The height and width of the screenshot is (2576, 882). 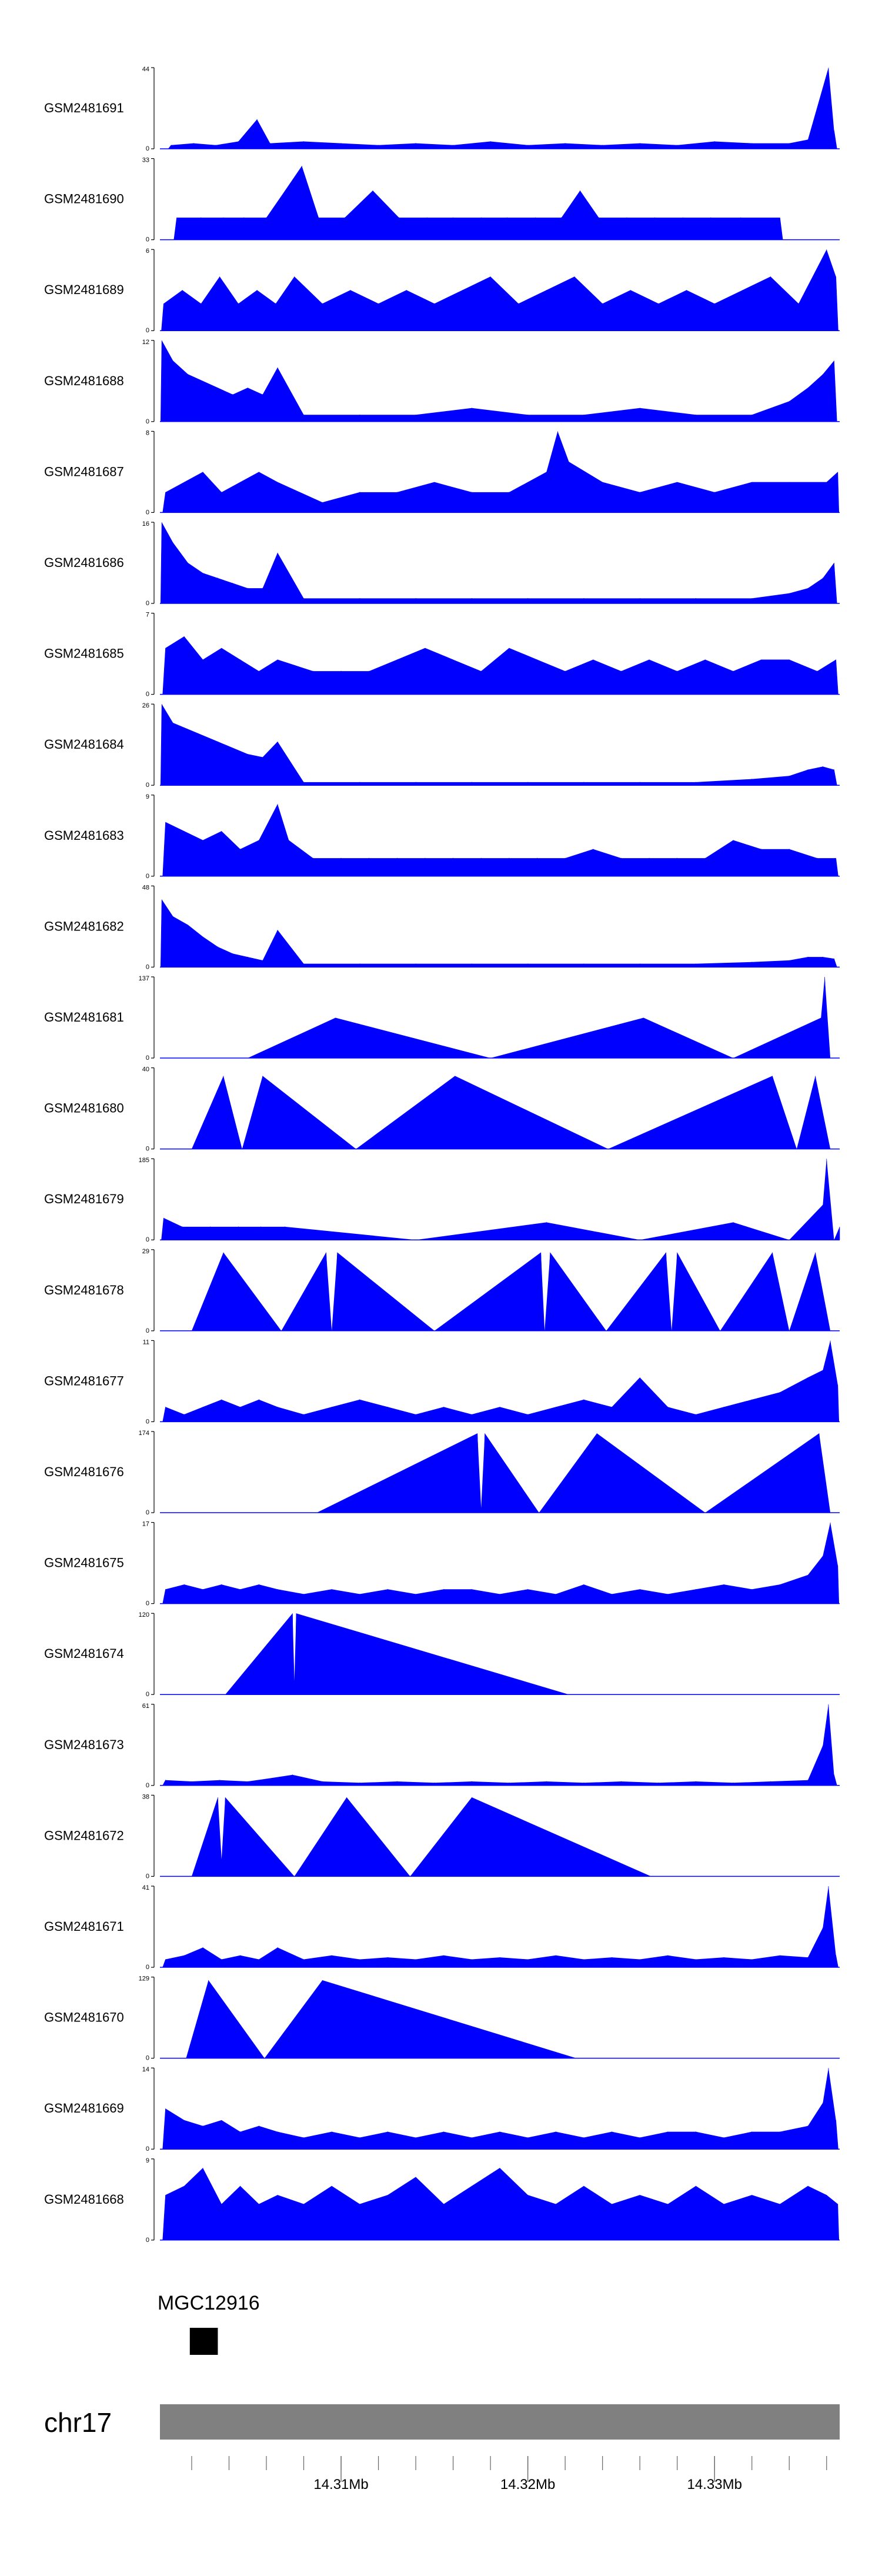 I want to click on track-GSM2481668: GSM2481668 9 0, so click(x=442, y=2200).